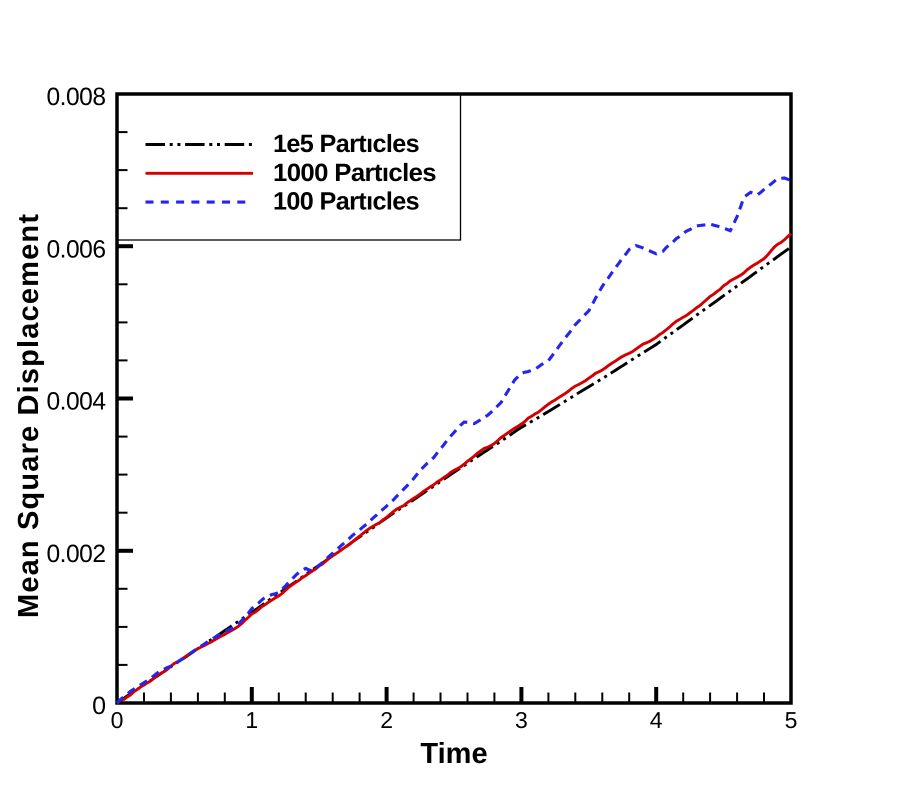 The width and height of the screenshot is (900, 792). I want to click on svg-text: 1e5 Partıcles, so click(346, 144).